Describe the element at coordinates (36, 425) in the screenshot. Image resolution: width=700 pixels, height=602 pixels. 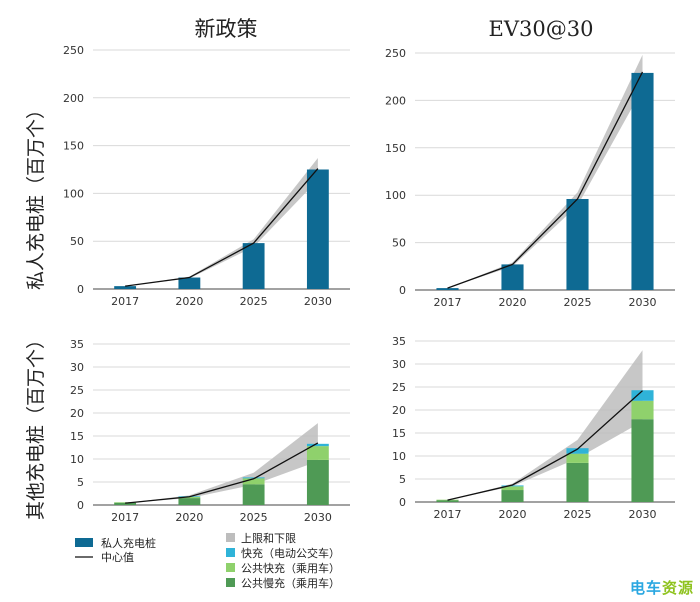
I see `bottom-row-axis-label: 其他充电桩（百万个）` at that location.